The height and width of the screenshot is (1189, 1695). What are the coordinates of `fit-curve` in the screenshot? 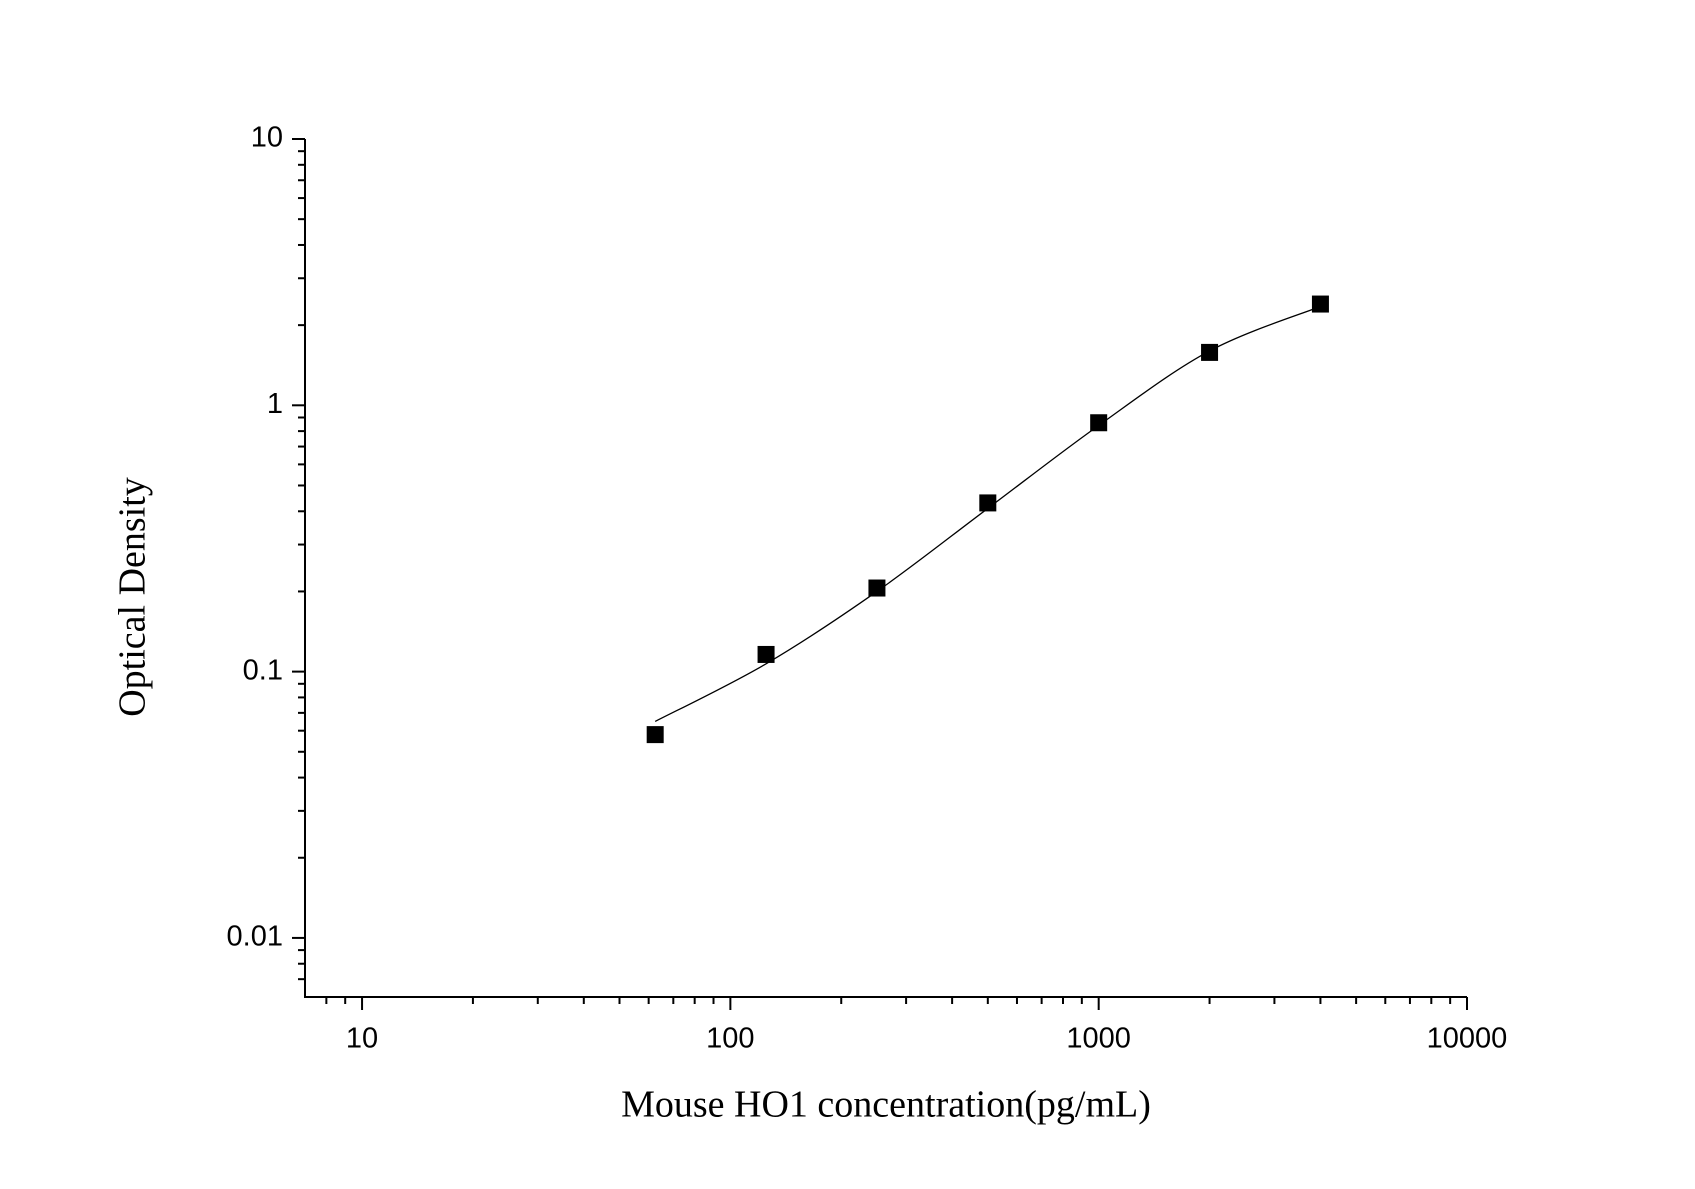 It's located at (987, 514).